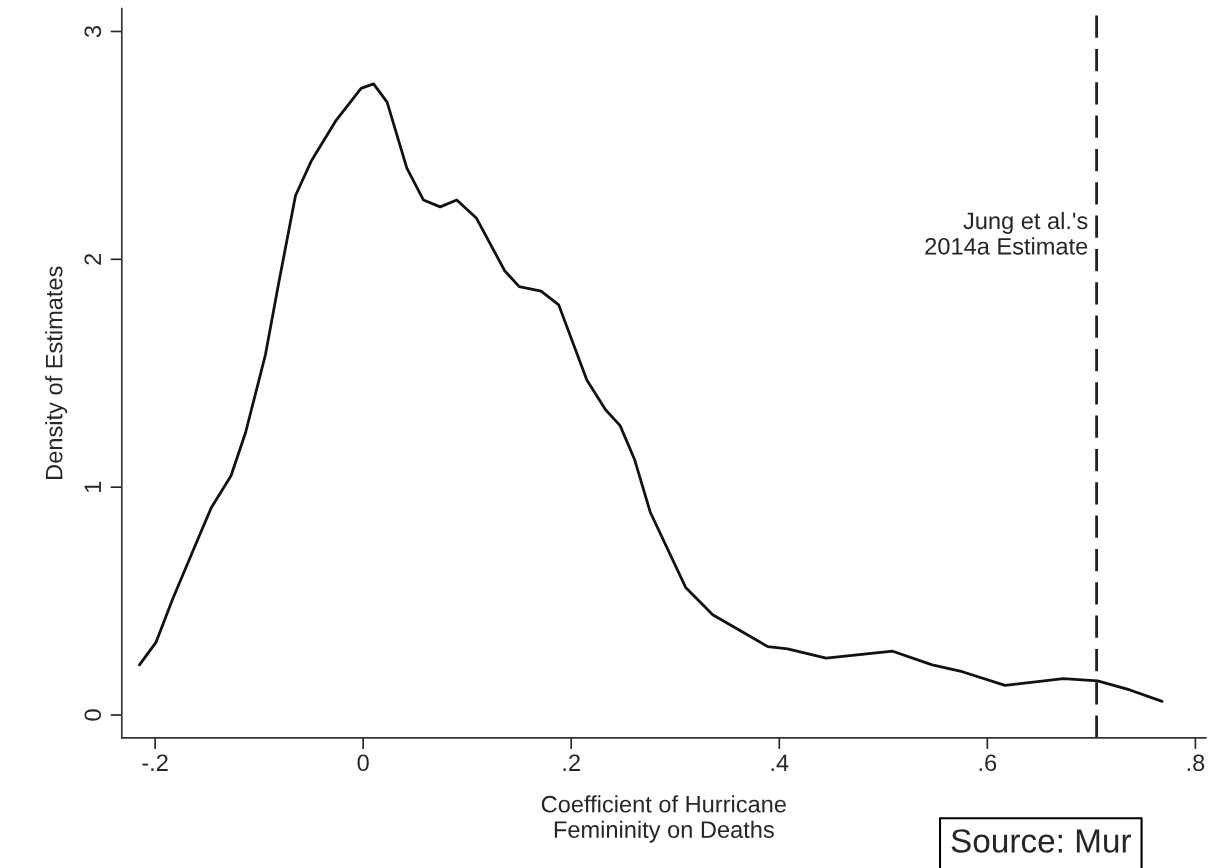 The width and height of the screenshot is (1218, 868). Describe the element at coordinates (56, 372) in the screenshot. I see `y-axis-title: Density of Estimates` at that location.